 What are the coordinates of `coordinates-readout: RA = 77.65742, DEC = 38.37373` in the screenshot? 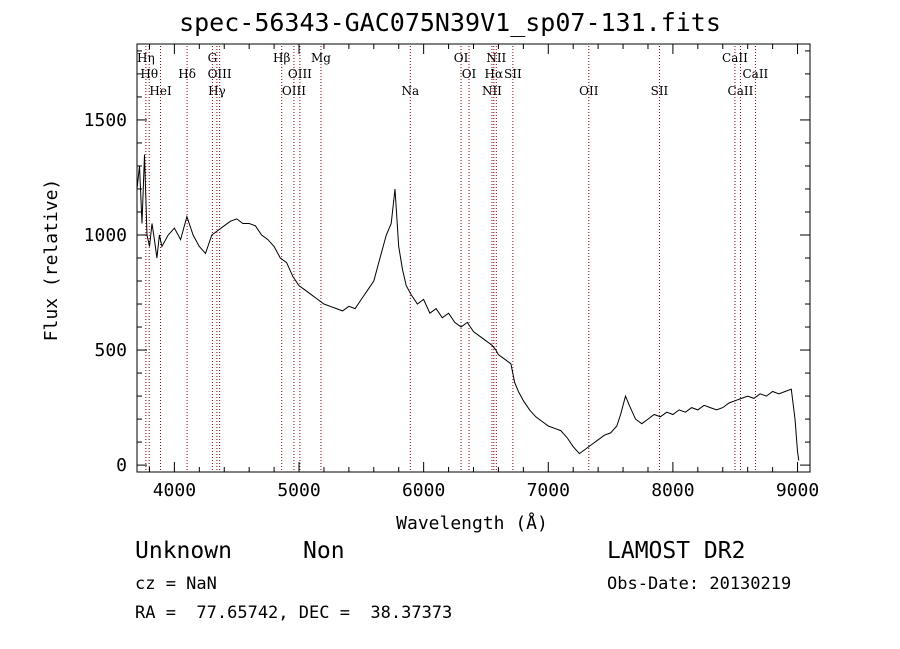 It's located at (294, 613).